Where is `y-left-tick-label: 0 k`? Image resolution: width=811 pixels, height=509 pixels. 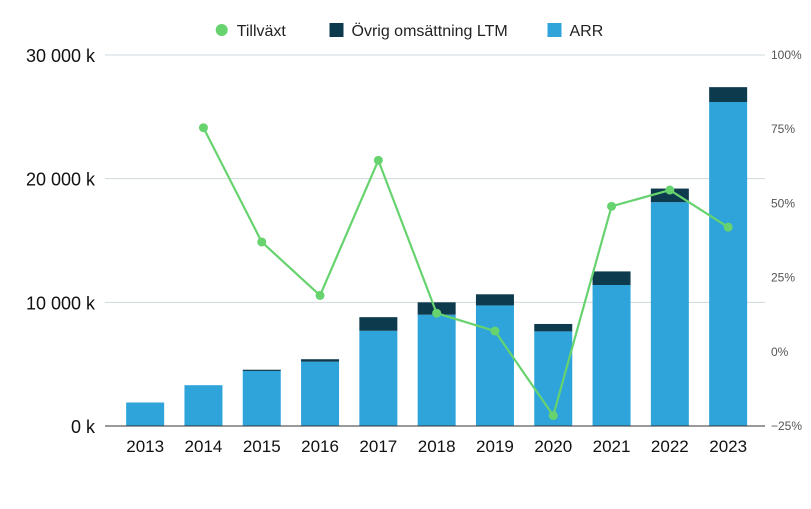 y-left-tick-label: 0 k is located at coordinates (83, 427).